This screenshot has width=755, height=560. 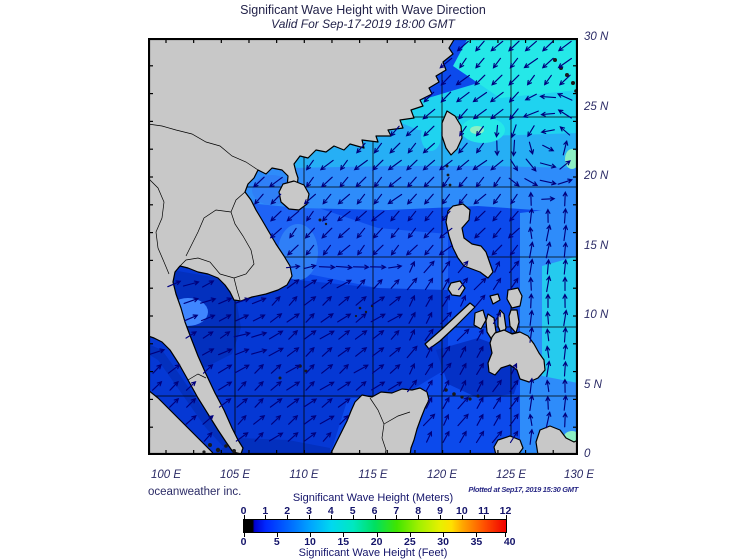 I want to click on lon-label: 100 E, so click(x=166, y=475).